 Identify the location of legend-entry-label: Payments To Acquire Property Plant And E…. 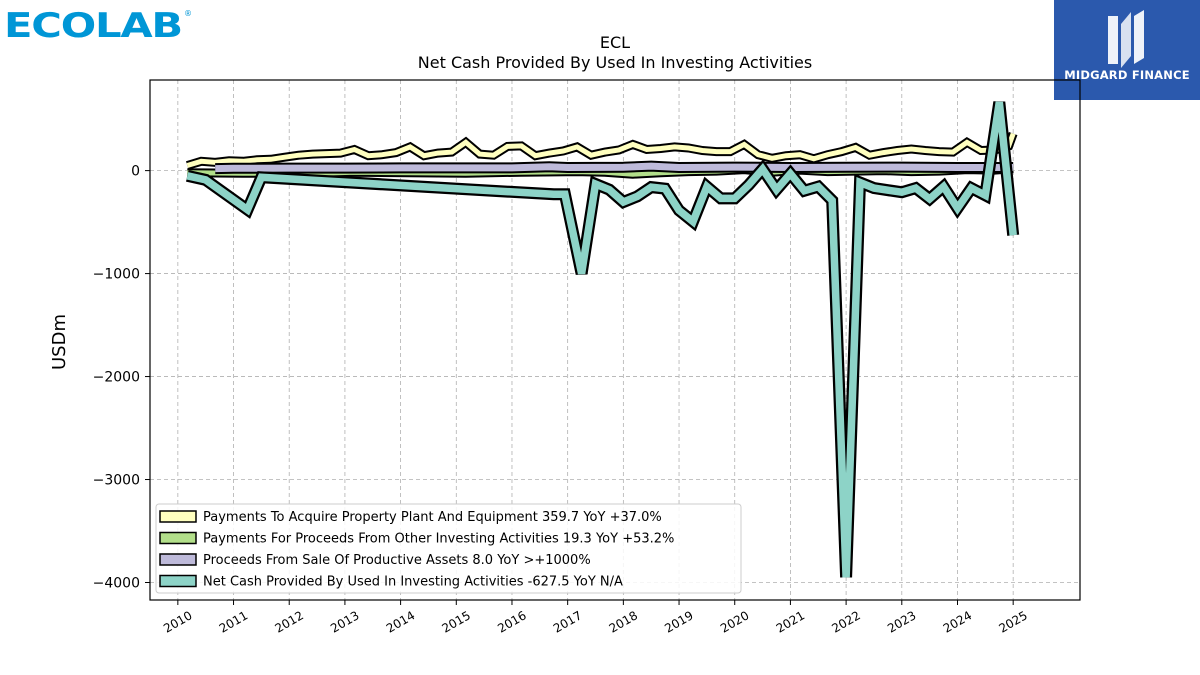
(432, 517).